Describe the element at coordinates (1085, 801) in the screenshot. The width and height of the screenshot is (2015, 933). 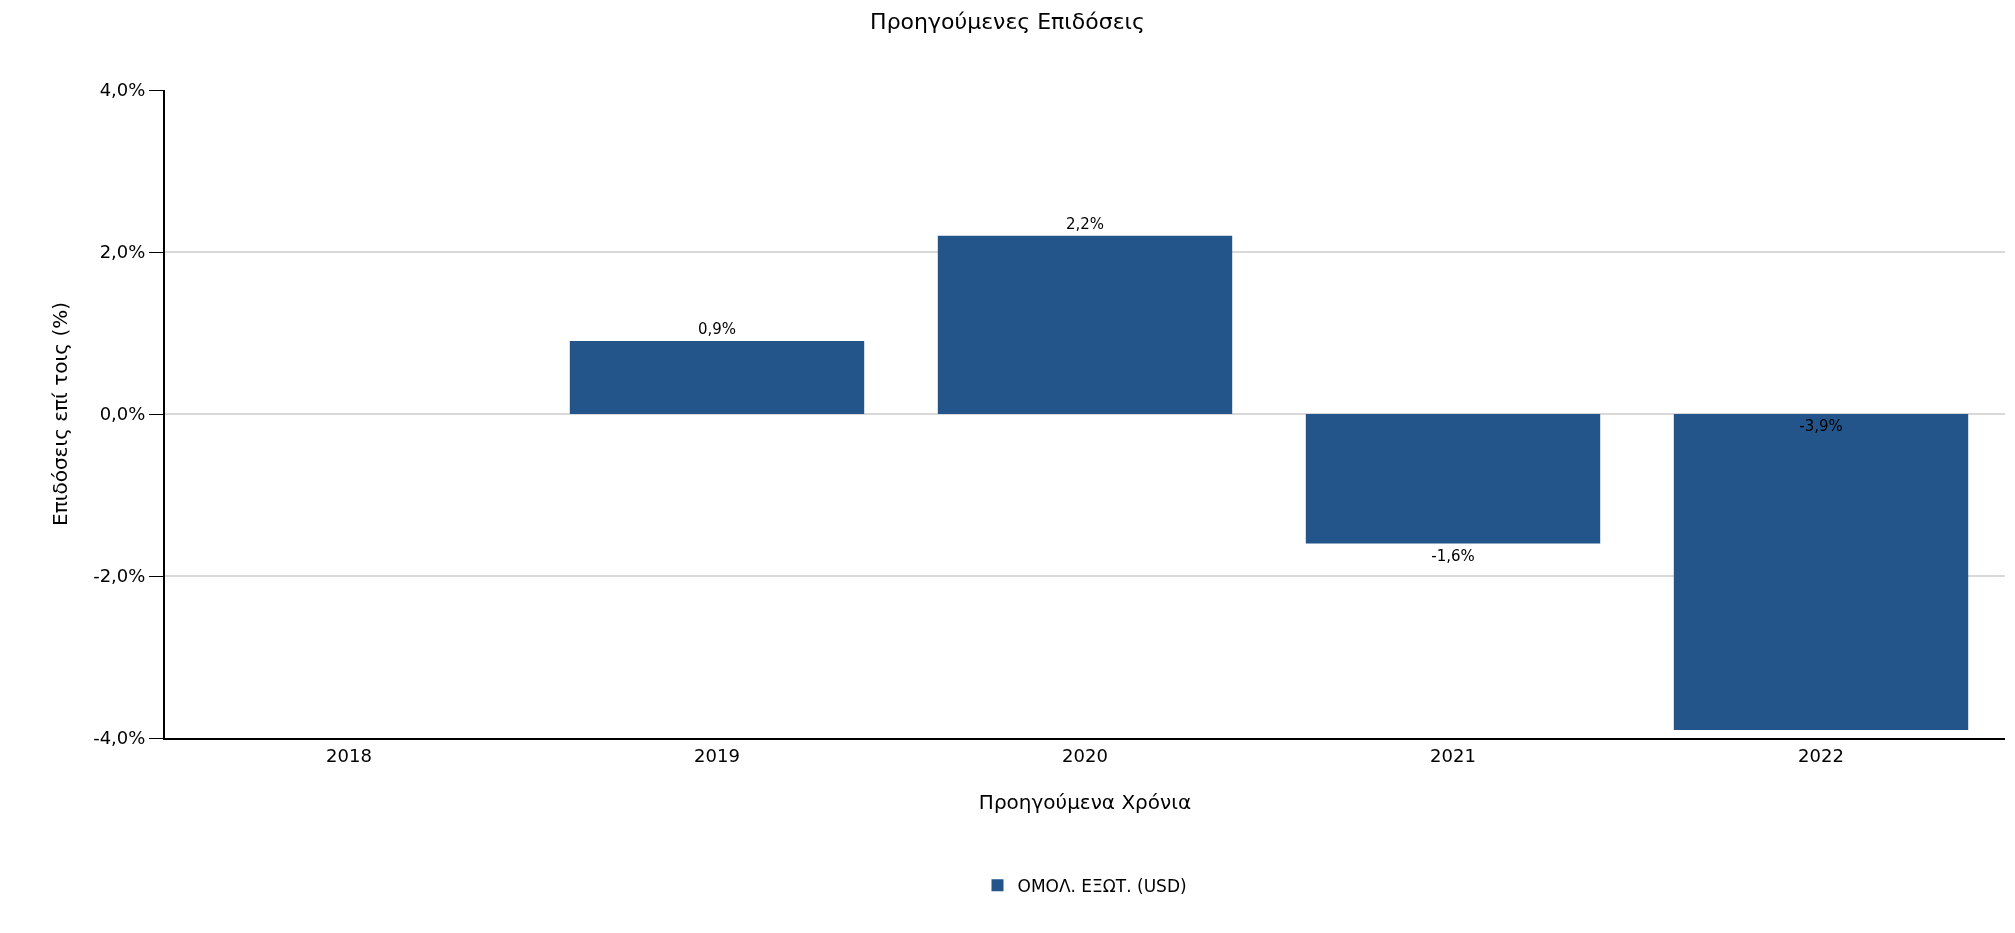
I see `x-axis-title: Προηγούμενα Χρόνια` at that location.